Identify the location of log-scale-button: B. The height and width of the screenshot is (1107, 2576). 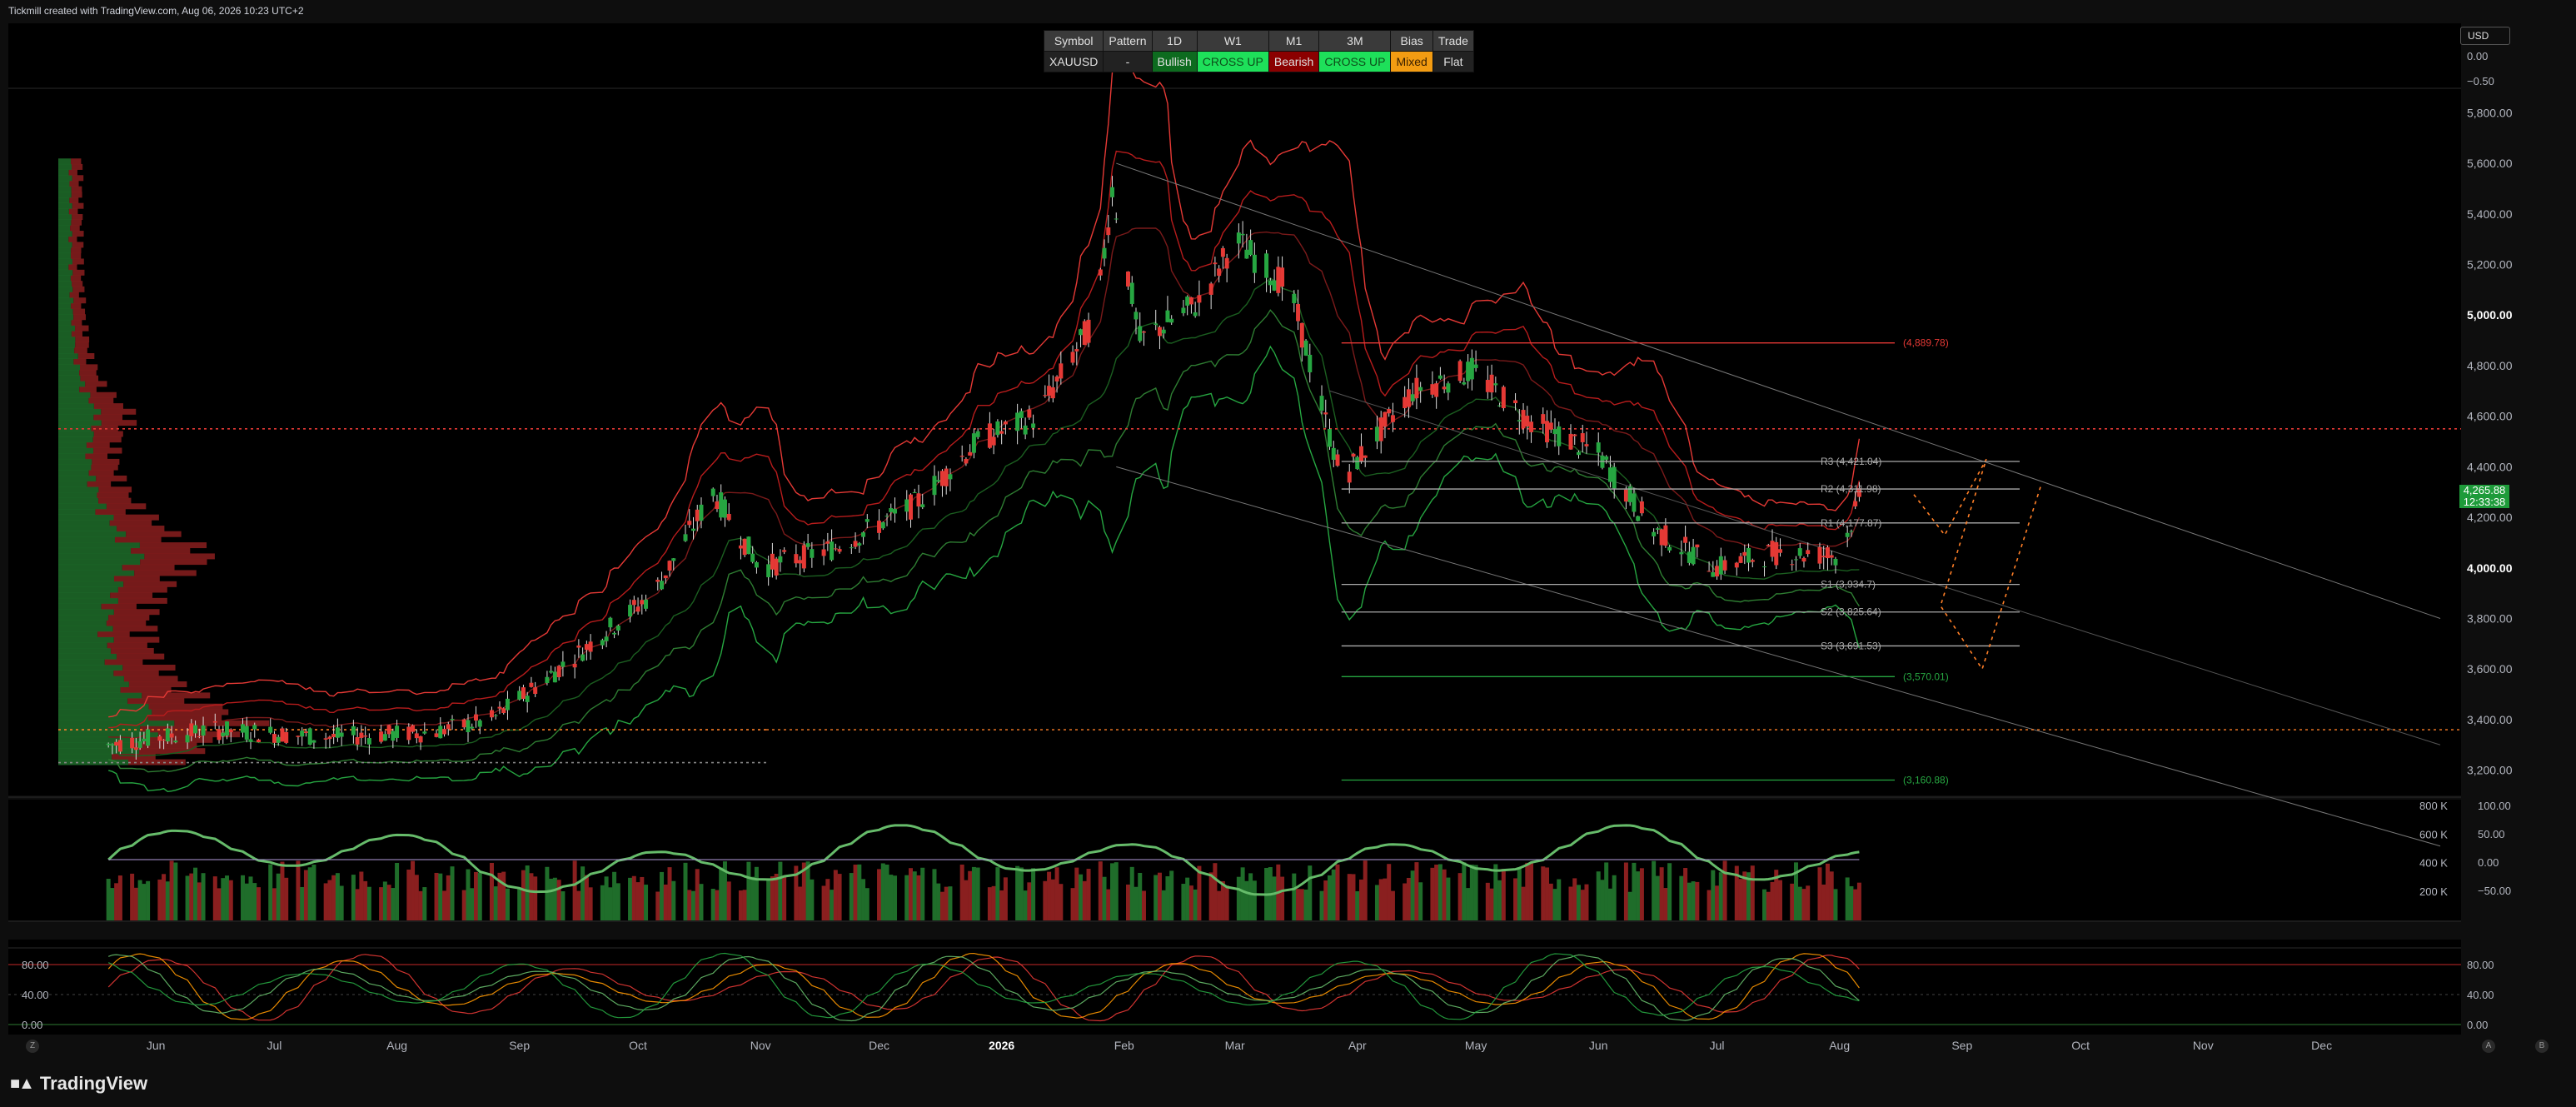
(2542, 1046).